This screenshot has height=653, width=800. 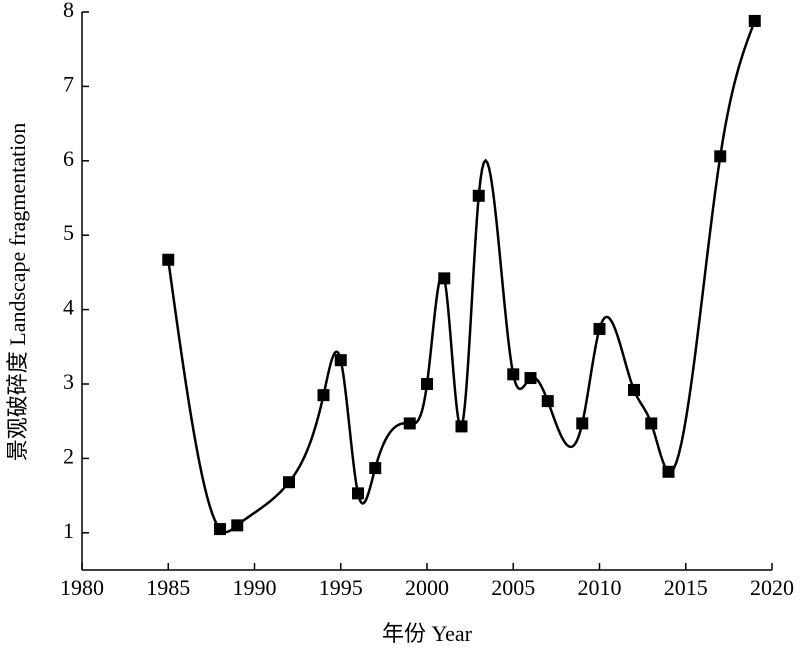 I want to click on y-tick-label: 6, so click(x=68, y=158).